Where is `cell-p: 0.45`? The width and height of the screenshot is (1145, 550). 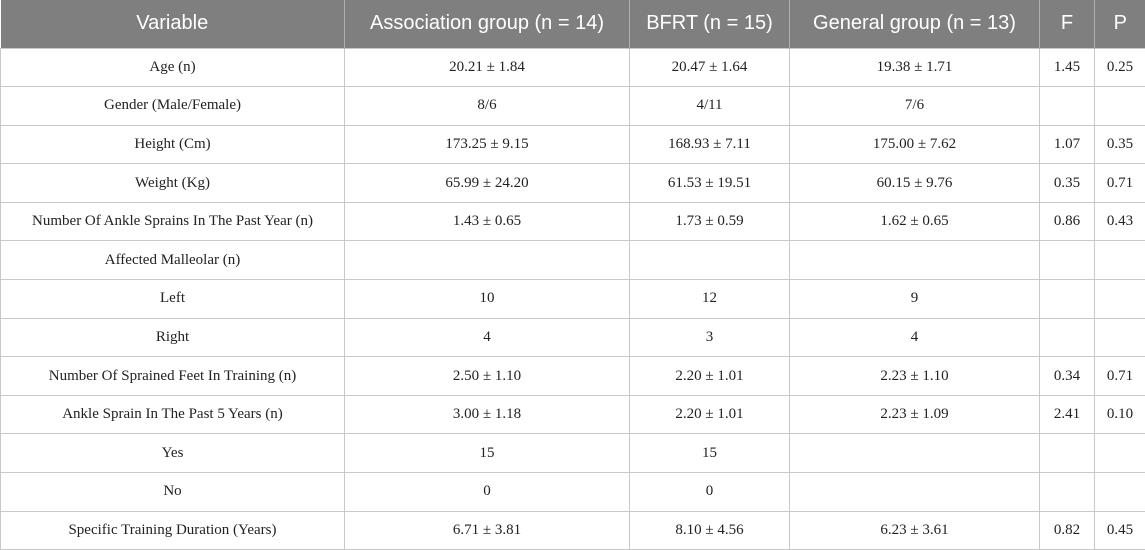
cell-p: 0.45 is located at coordinates (1120, 530).